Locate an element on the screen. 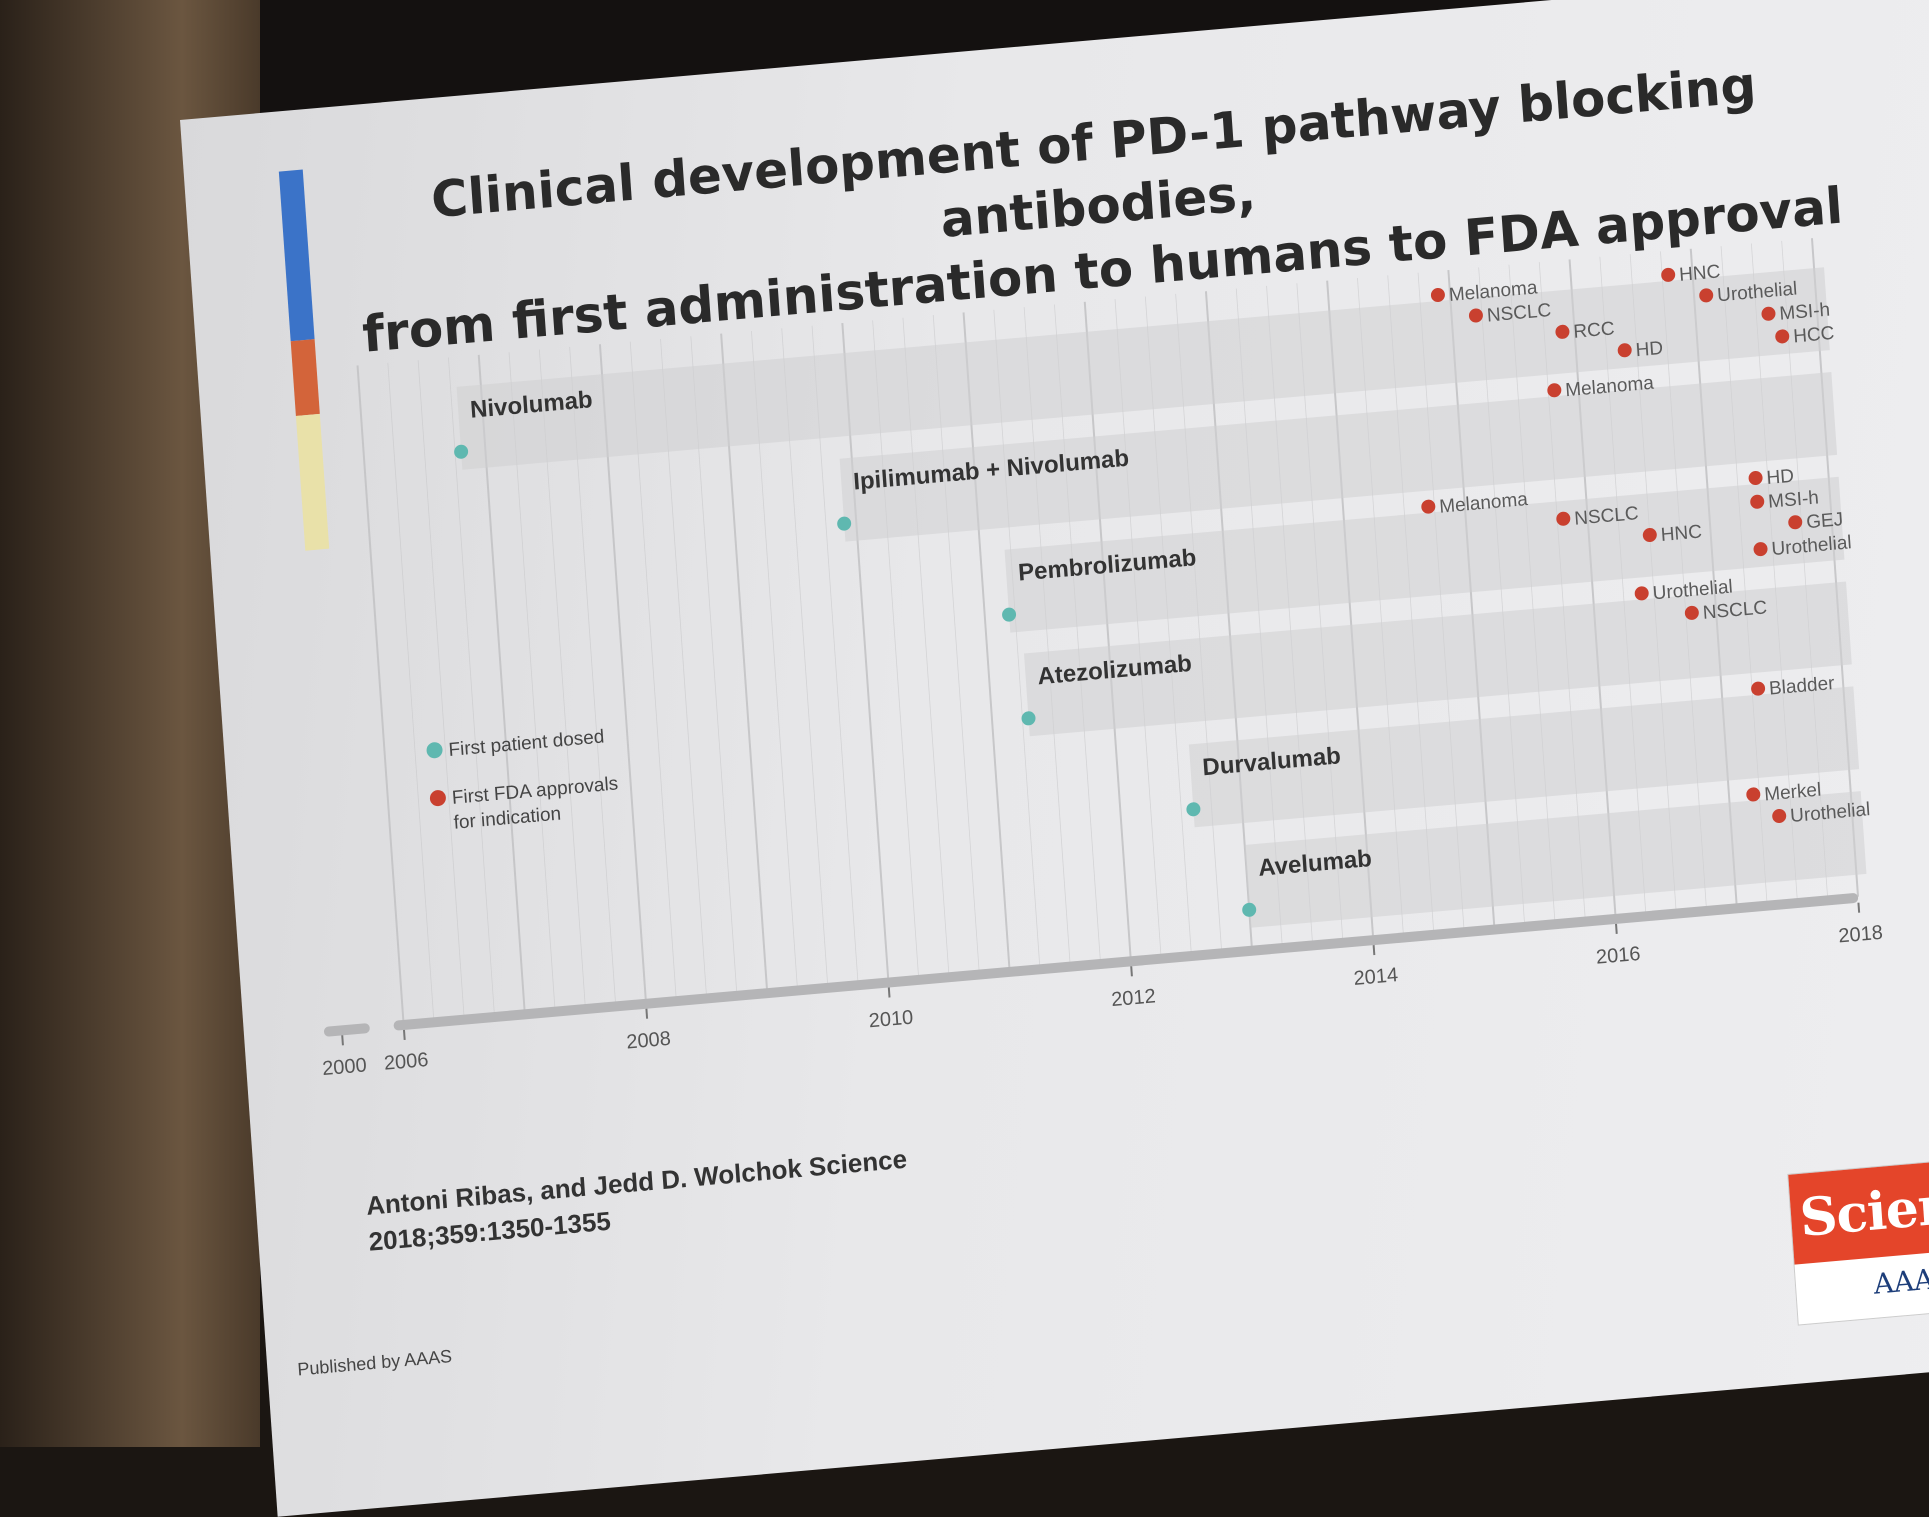 The height and width of the screenshot is (1517, 1929). legend-swatch-fda is located at coordinates (437, 798).